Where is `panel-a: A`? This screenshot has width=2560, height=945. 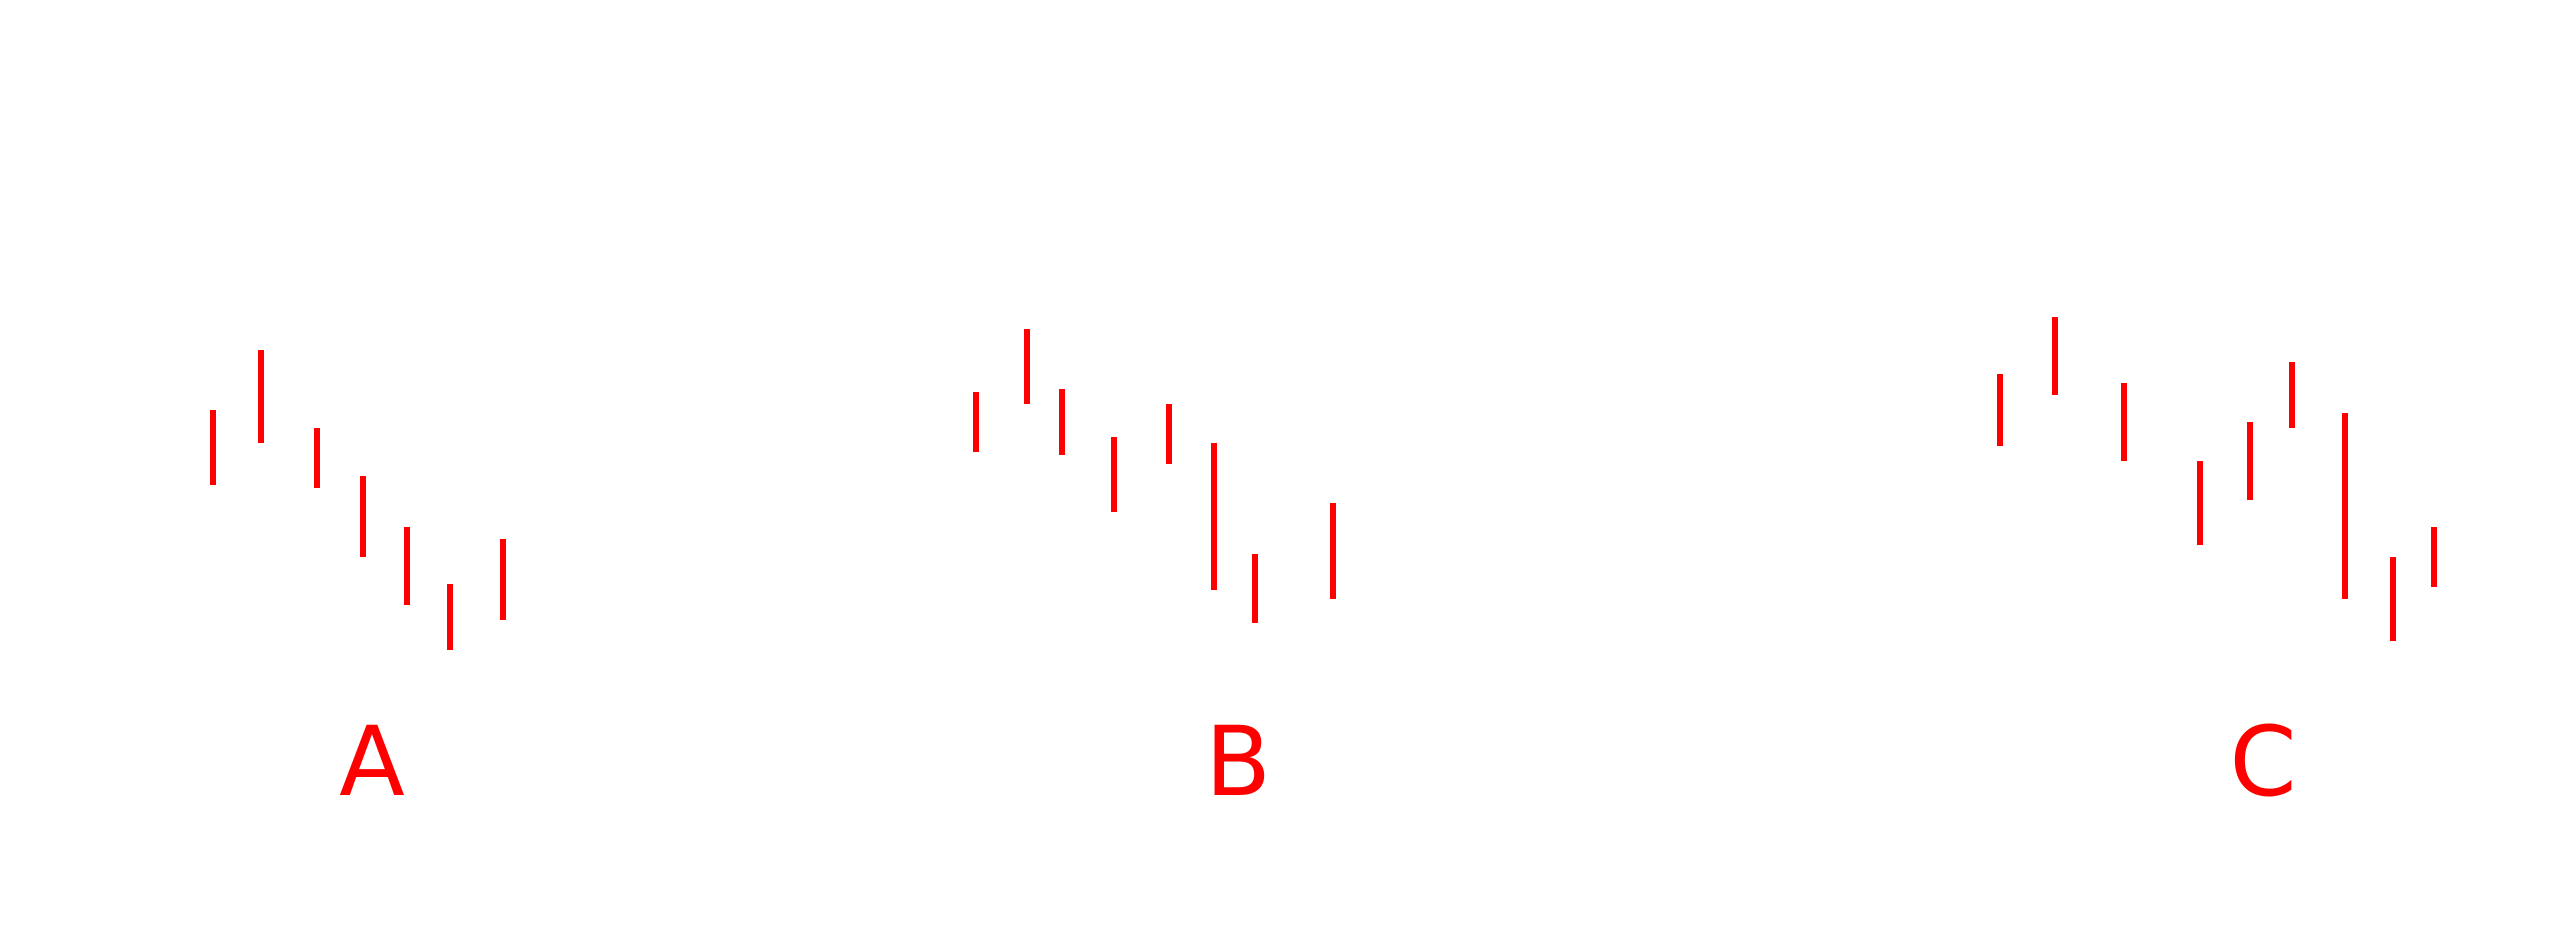
panel-a: A is located at coordinates (358, 584).